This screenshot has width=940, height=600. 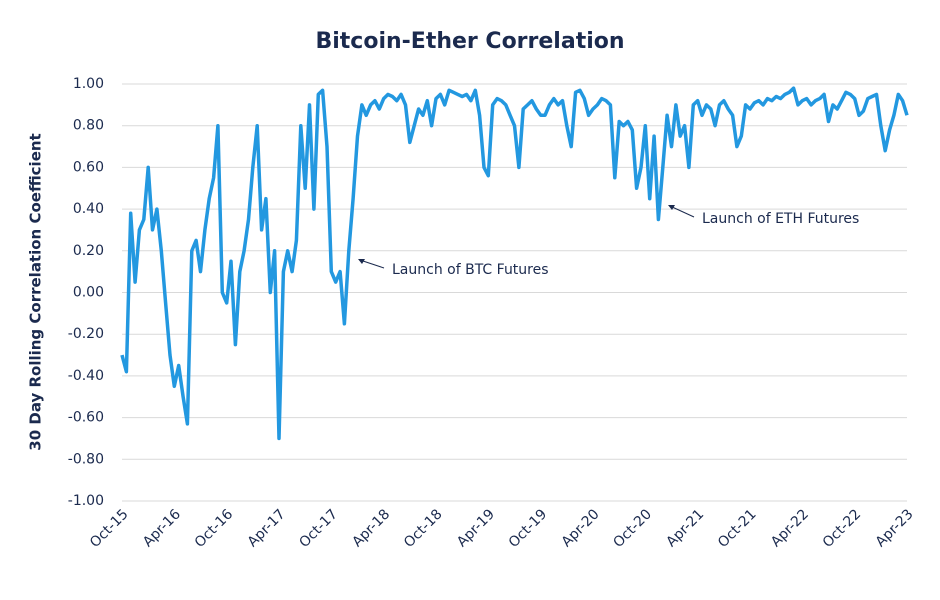 I want to click on x-tick-label: Oct-18, so click(x=423, y=528).